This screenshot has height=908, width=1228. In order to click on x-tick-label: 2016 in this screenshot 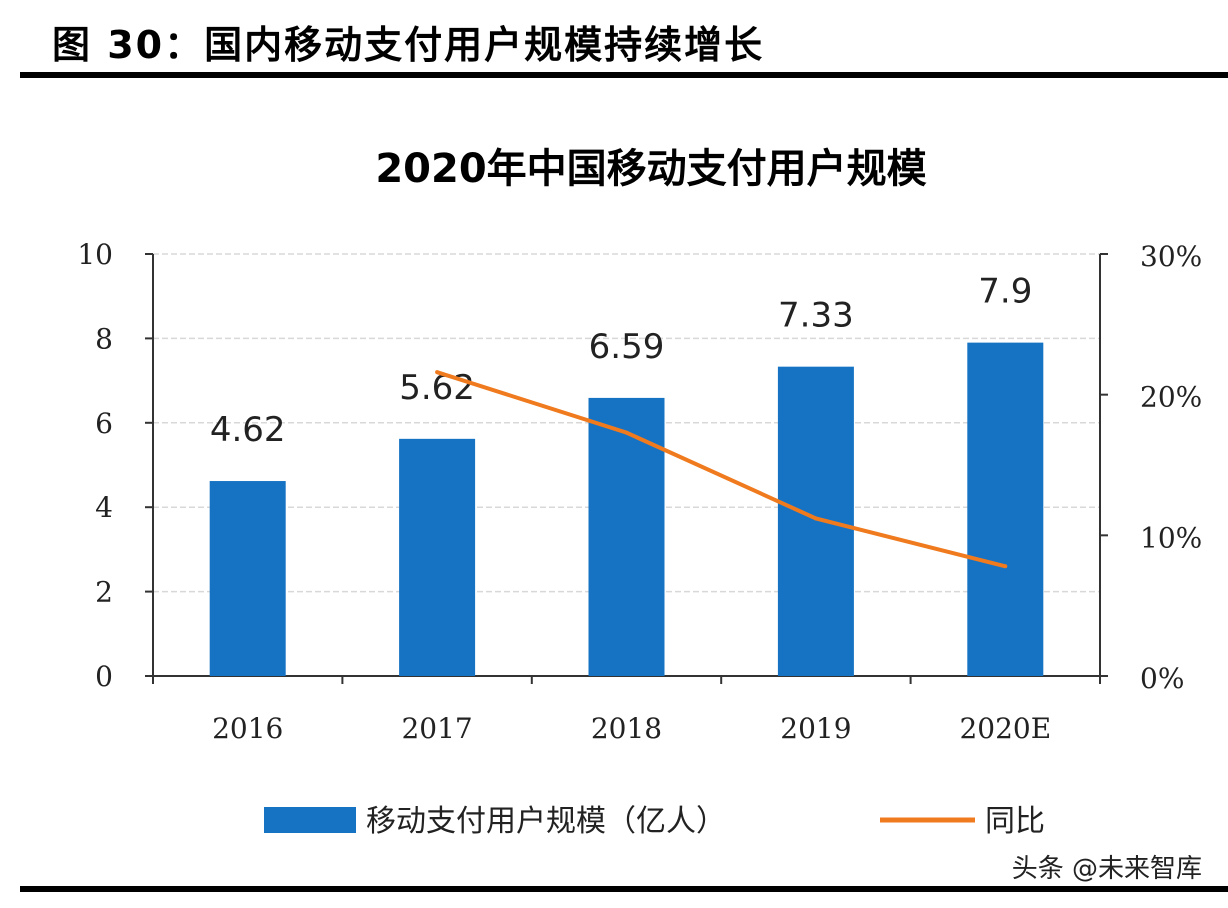, I will do `click(247, 728)`.